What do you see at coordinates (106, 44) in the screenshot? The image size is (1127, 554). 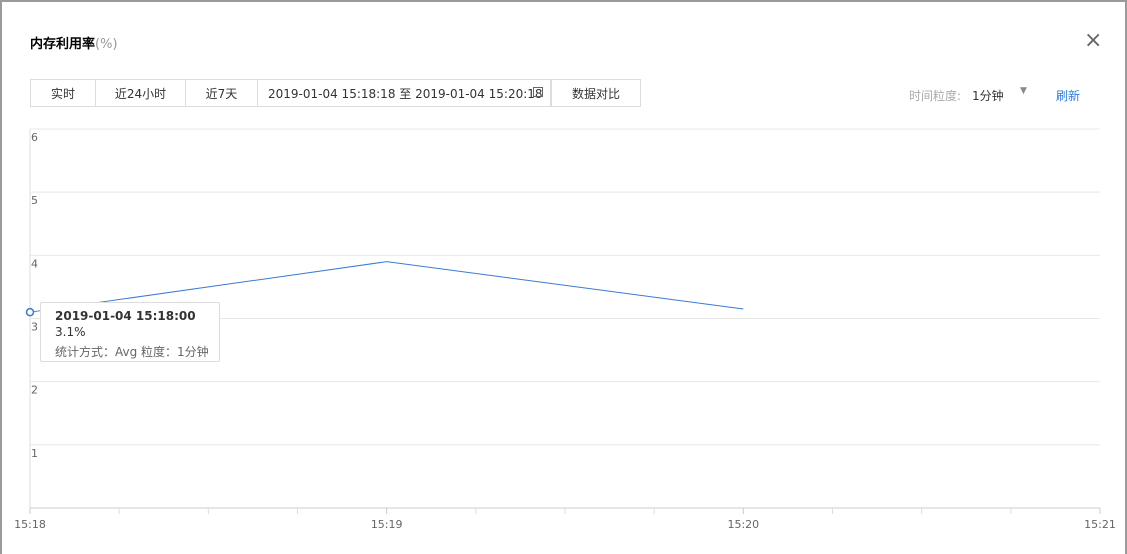 I see `unit: (%)` at bounding box center [106, 44].